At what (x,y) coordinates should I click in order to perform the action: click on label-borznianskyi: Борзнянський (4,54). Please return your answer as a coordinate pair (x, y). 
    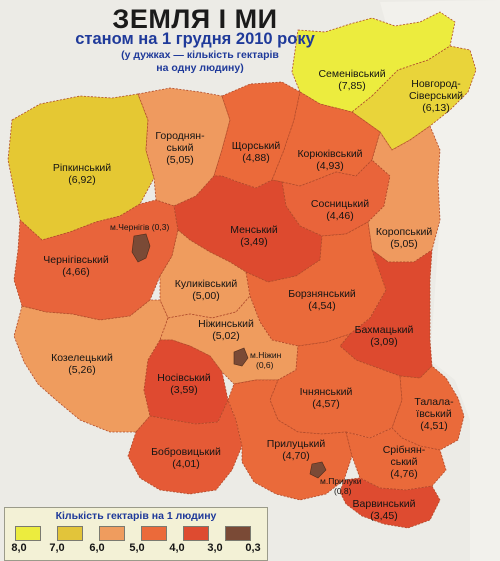
    Looking at the image, I should click on (322, 300).